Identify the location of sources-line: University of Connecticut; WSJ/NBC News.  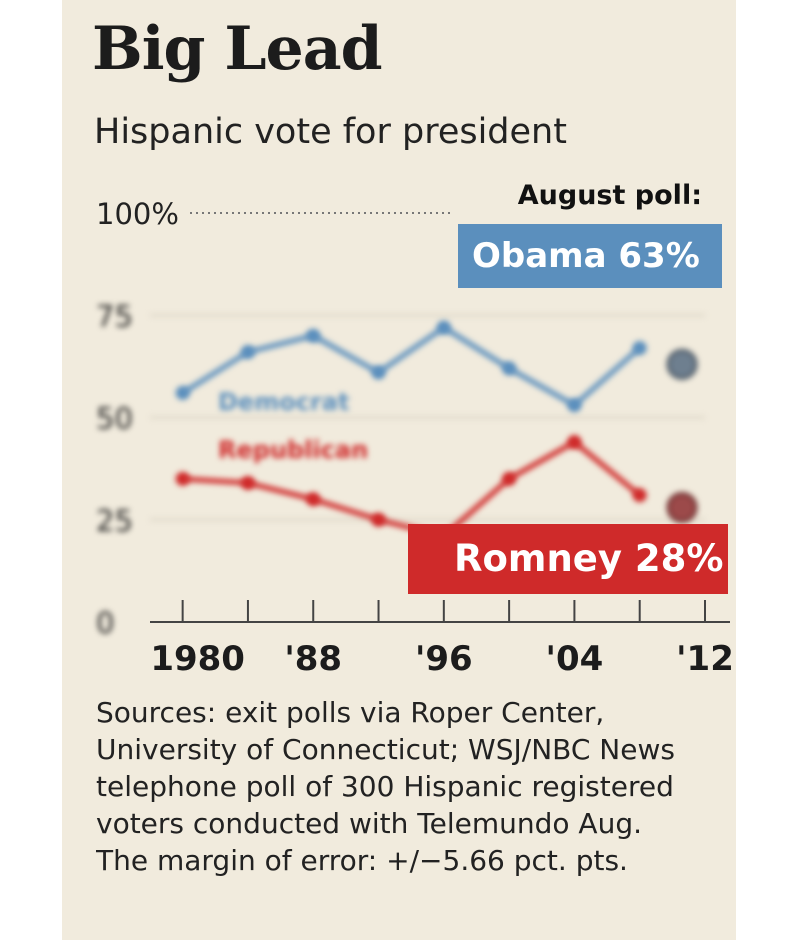
(385, 749).